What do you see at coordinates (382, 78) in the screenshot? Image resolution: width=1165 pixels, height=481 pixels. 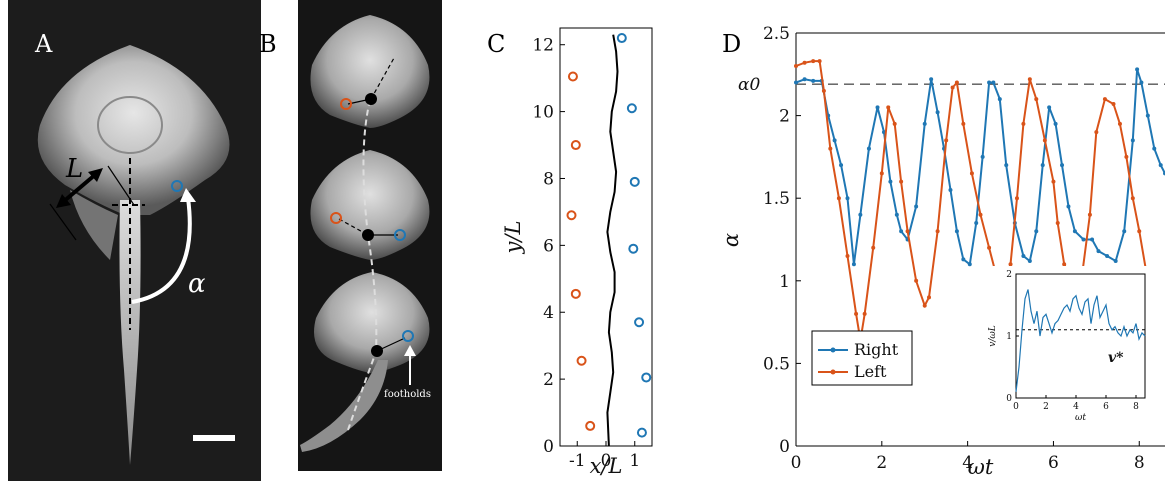 I see `b1-body-axis` at bounding box center [382, 78].